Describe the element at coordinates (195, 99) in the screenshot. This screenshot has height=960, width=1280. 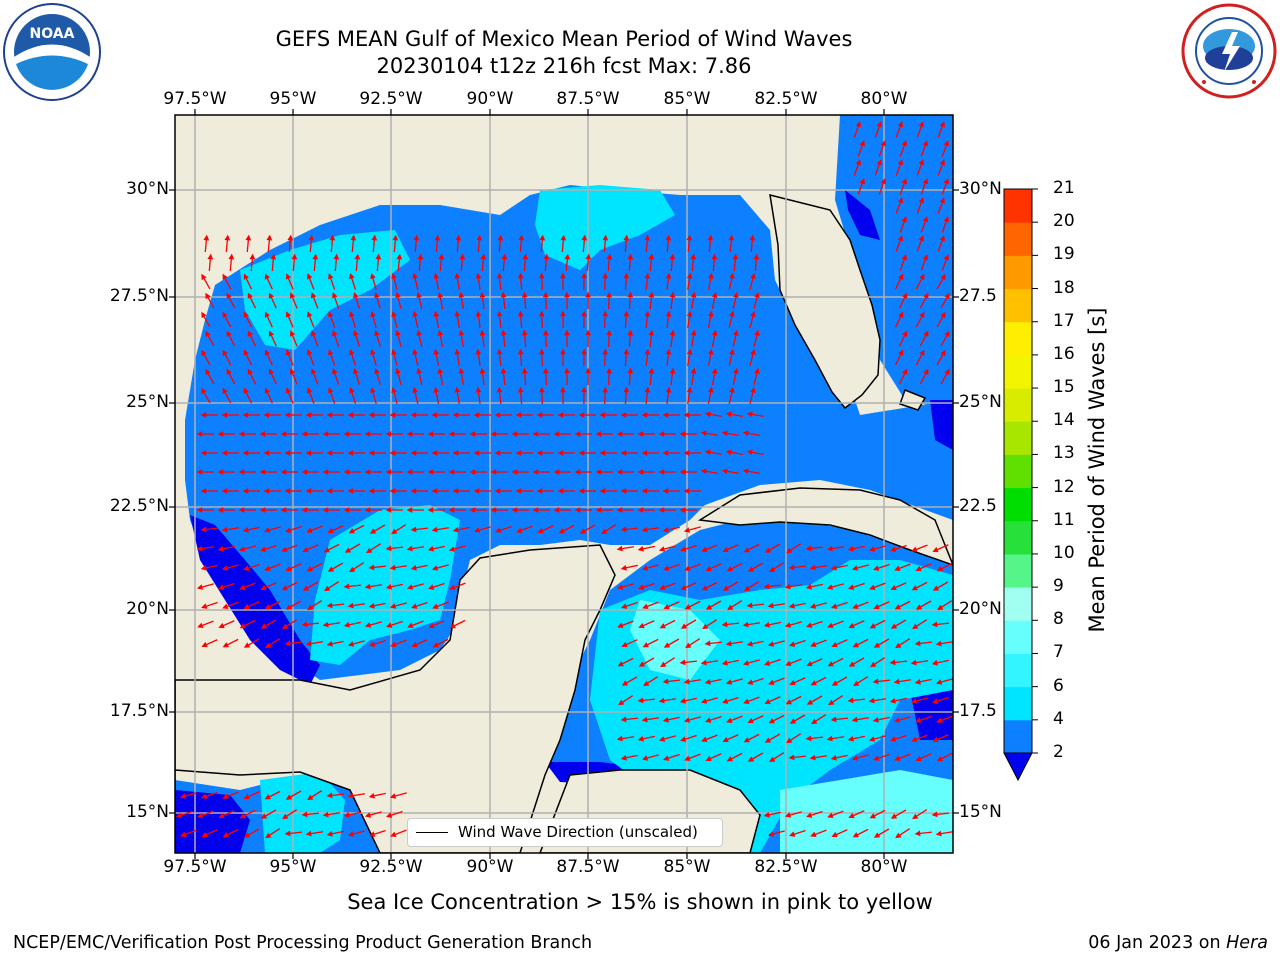
I see `lon-tick-label-top: 97.5°W` at that location.